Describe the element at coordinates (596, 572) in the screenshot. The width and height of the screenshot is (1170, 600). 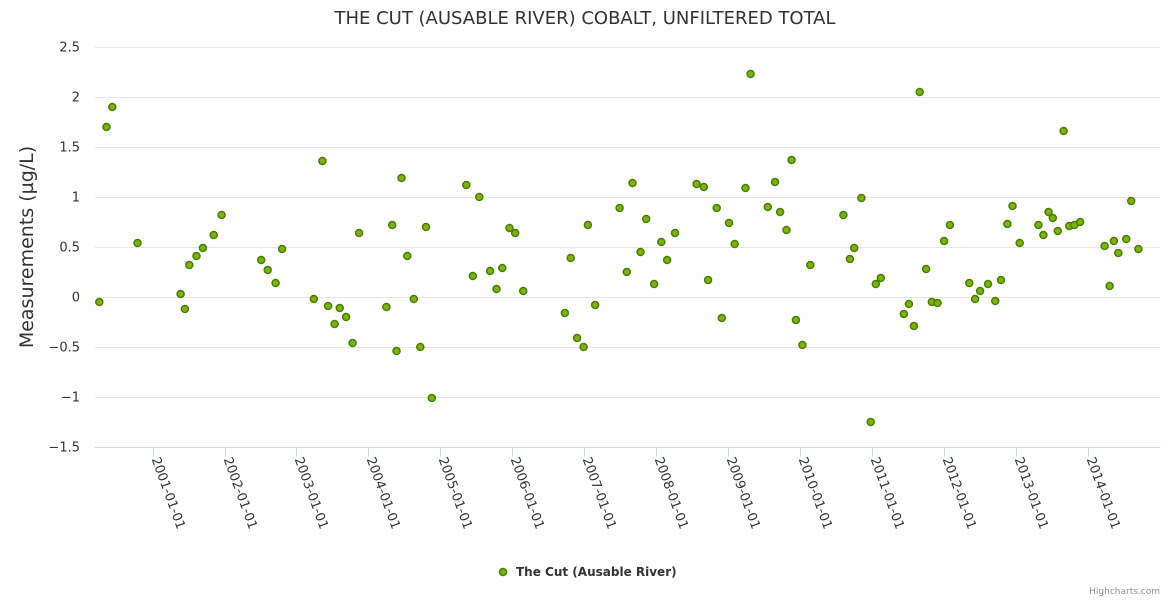
I see `legend-label: The Cut (Ausable River)` at that location.